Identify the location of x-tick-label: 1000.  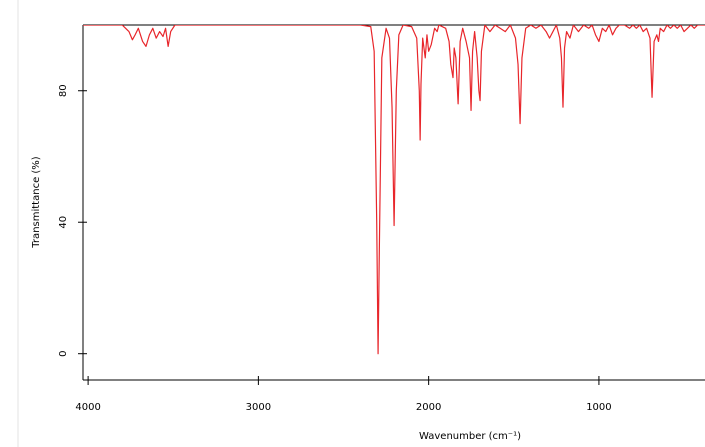
(598, 407).